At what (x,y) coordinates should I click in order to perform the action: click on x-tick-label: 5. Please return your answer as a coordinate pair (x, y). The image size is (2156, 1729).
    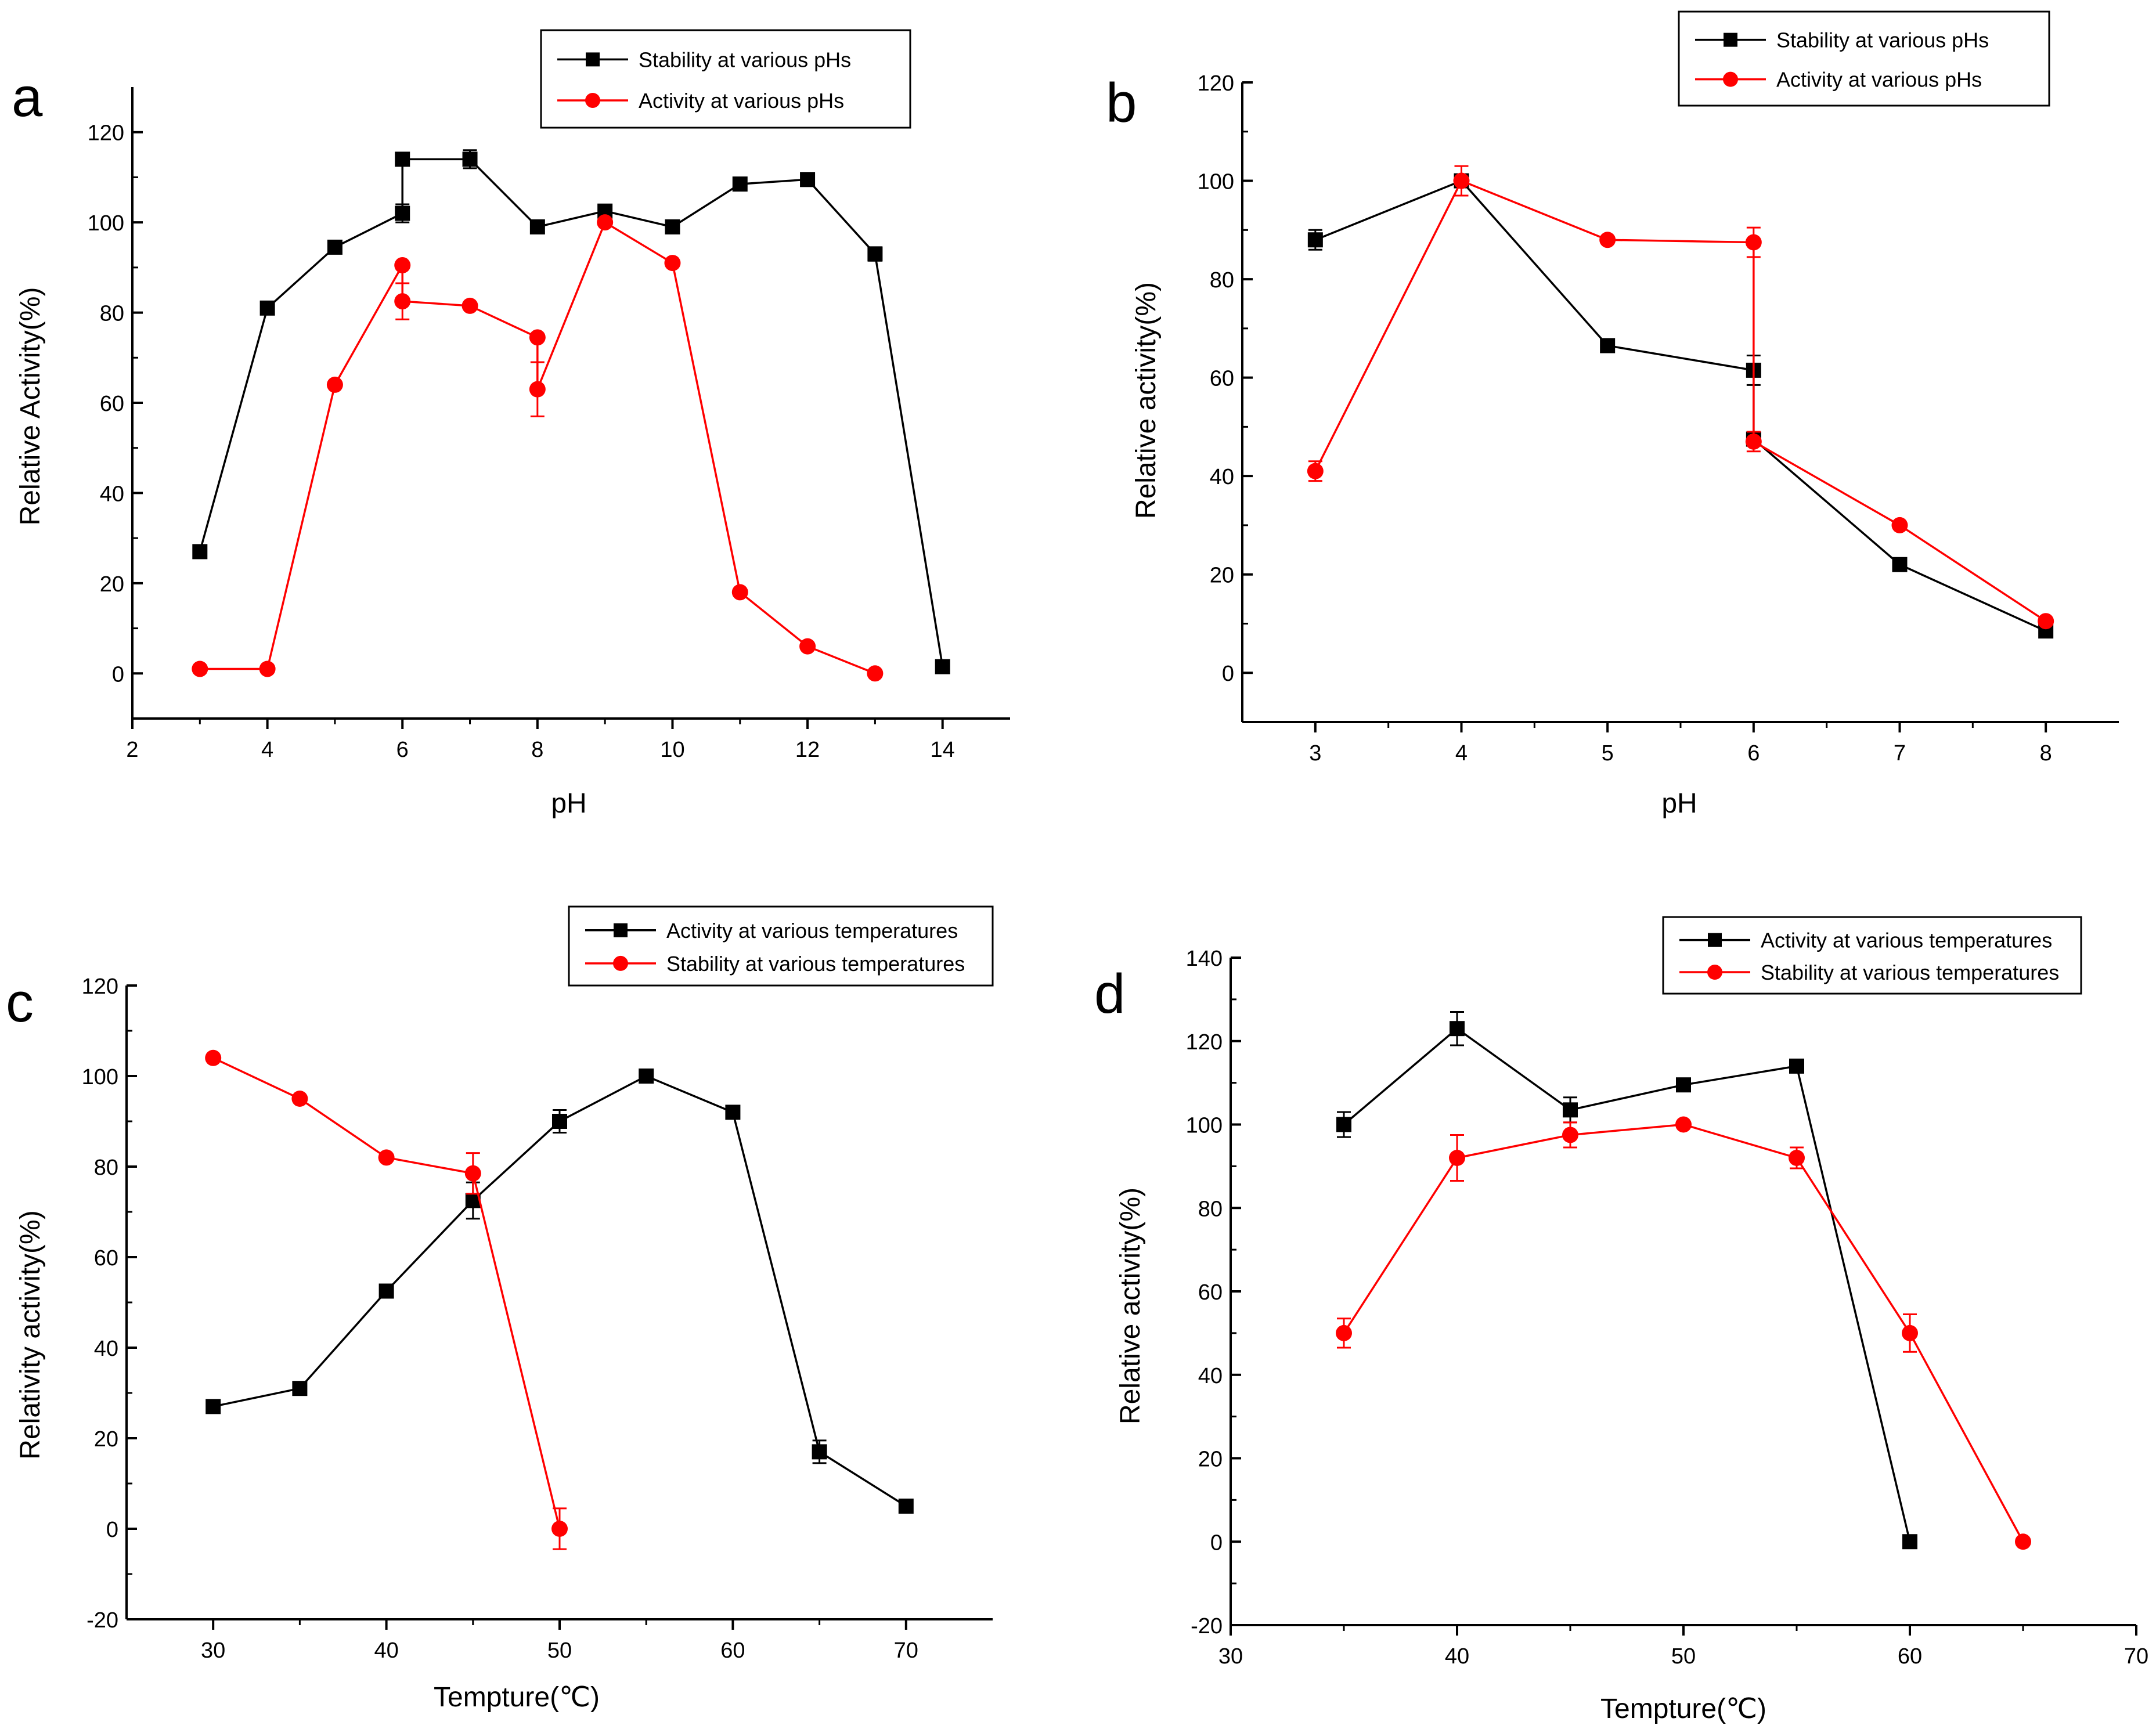
    Looking at the image, I should click on (1608, 753).